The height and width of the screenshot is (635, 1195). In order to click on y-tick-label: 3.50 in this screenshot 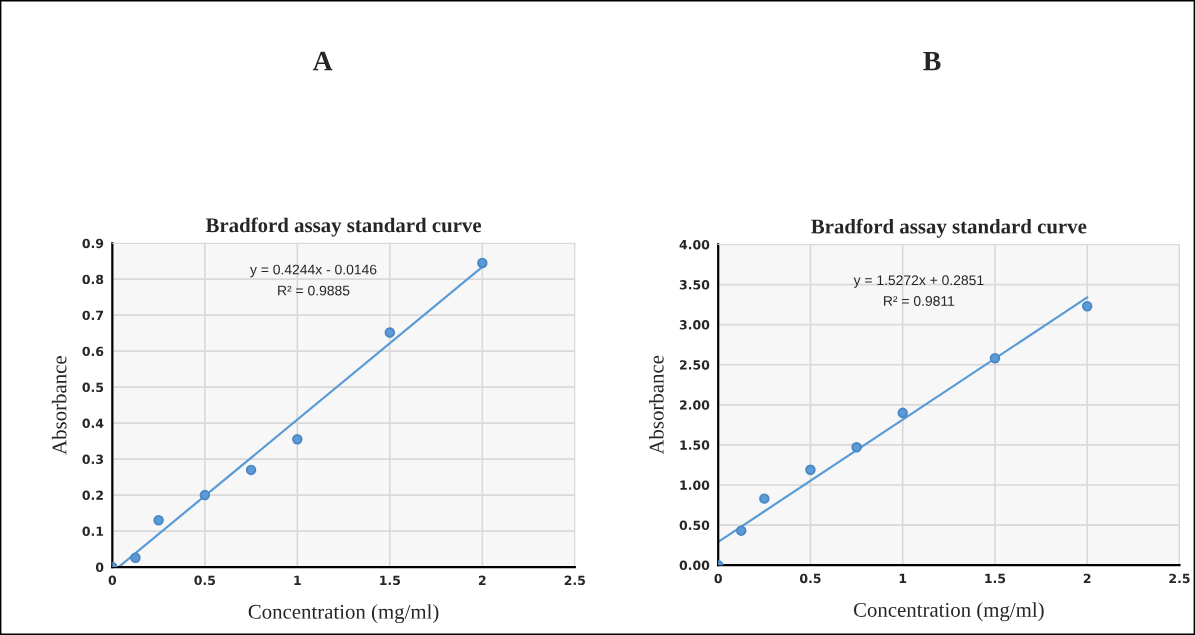, I will do `click(694, 285)`.